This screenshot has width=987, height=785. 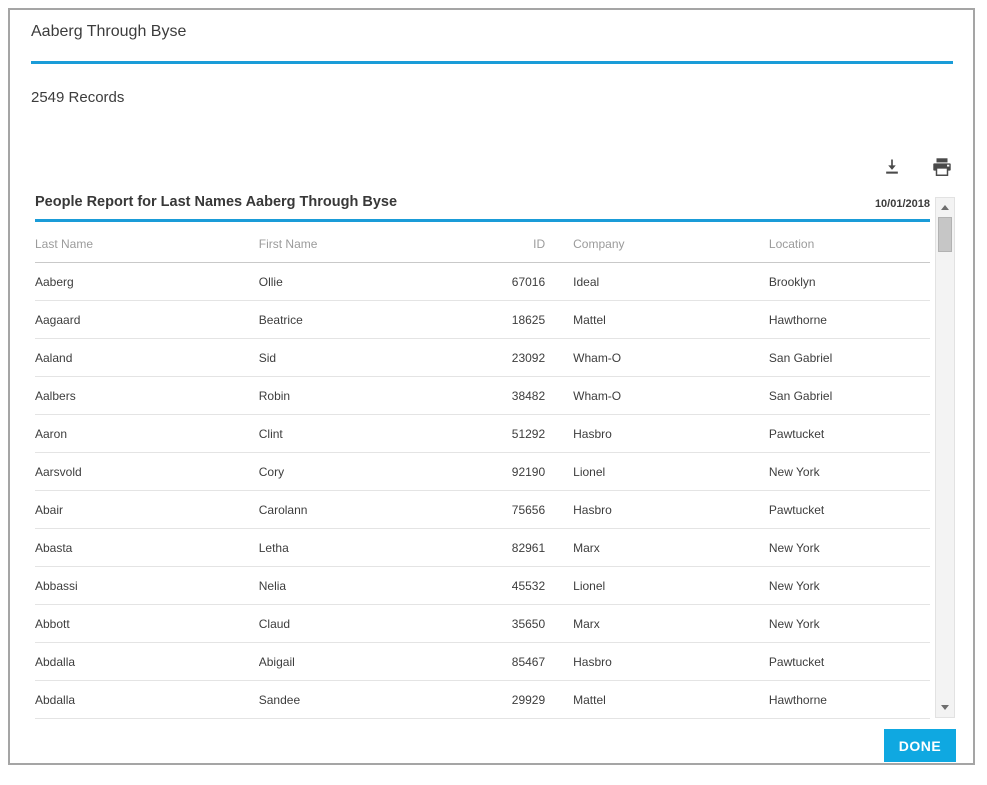 I want to click on table-row: Abair Carolann 75656 Hasbro Pawtucket, so click(x=482, y=509).